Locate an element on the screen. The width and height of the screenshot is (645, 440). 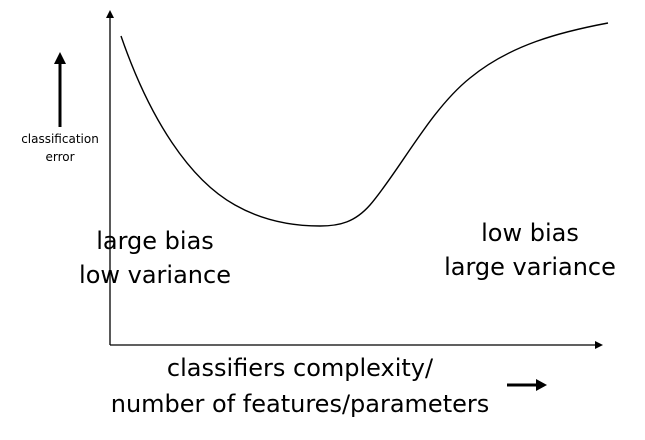
x-axis-label-line1: classifiers complexity/ is located at coordinates (300, 368).